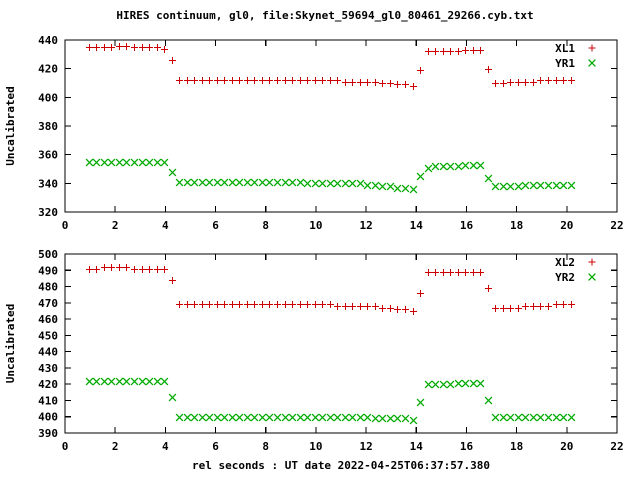  What do you see at coordinates (265, 446) in the screenshot?
I see `x-tick-label: 8` at bounding box center [265, 446].